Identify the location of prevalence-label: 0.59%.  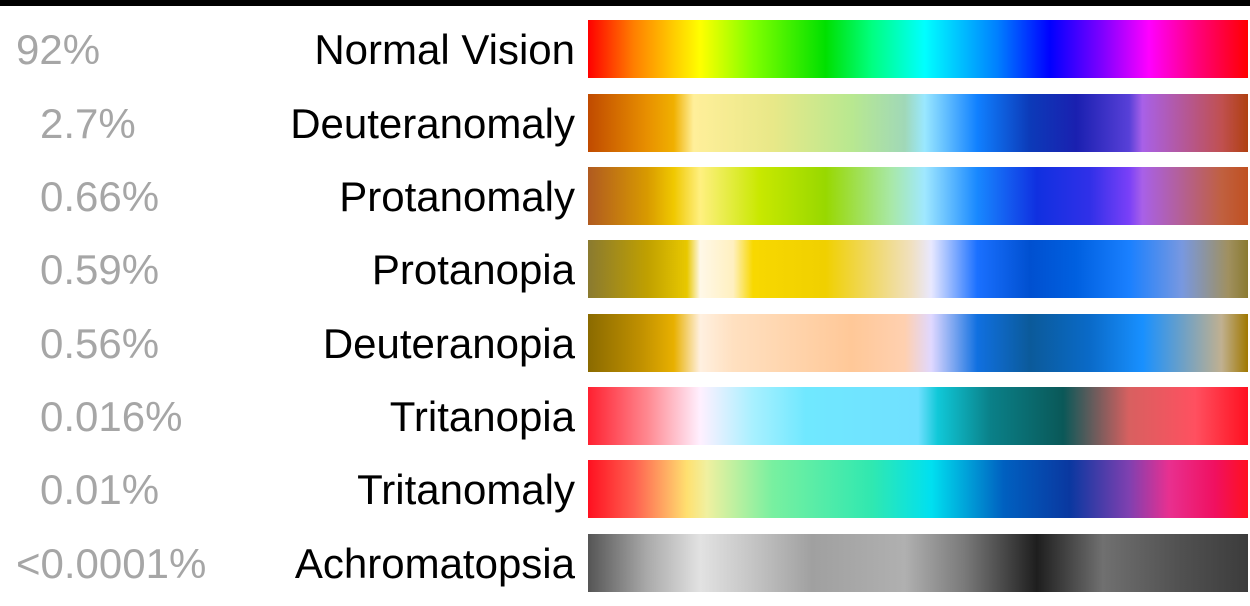
(100, 269).